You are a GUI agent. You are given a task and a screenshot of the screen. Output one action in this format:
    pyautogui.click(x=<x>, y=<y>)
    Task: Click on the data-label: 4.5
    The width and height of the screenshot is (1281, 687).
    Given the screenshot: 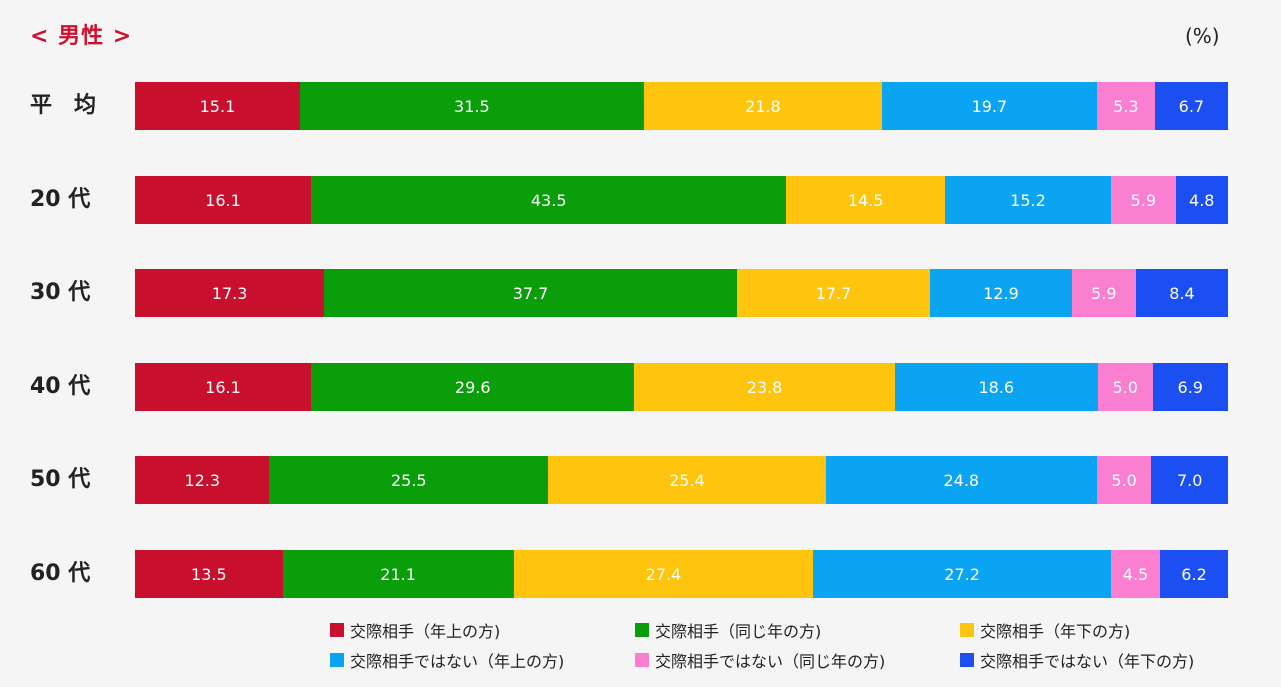 What is the action you would take?
    pyautogui.click(x=1135, y=574)
    